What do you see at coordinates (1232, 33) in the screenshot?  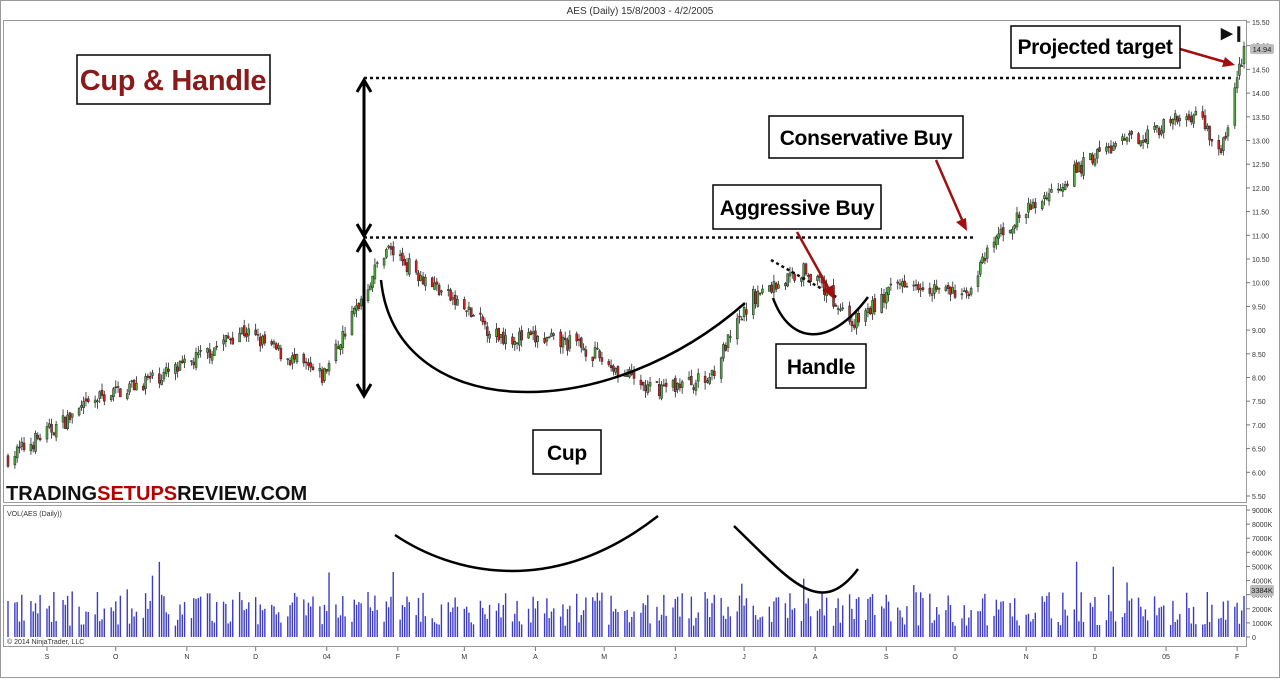 I see `play-button-icon: ▶❙` at bounding box center [1232, 33].